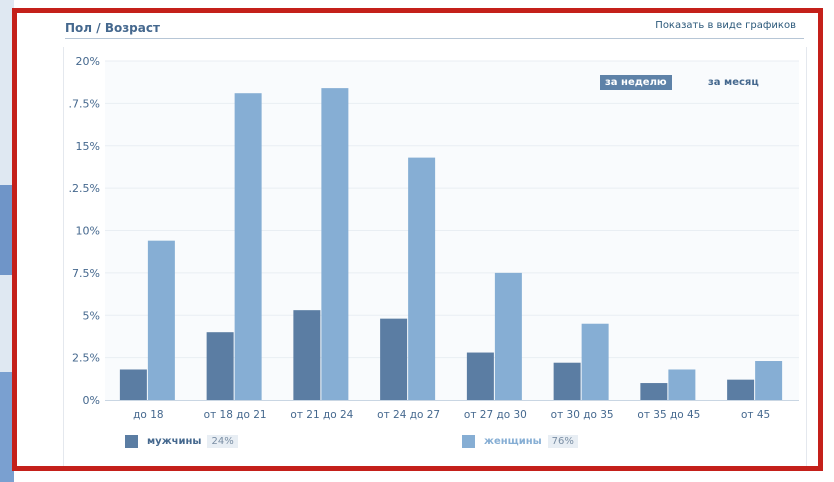  Describe the element at coordinates (495, 415) in the screenshot. I see `x-tick-label: от 27 до 30` at that location.